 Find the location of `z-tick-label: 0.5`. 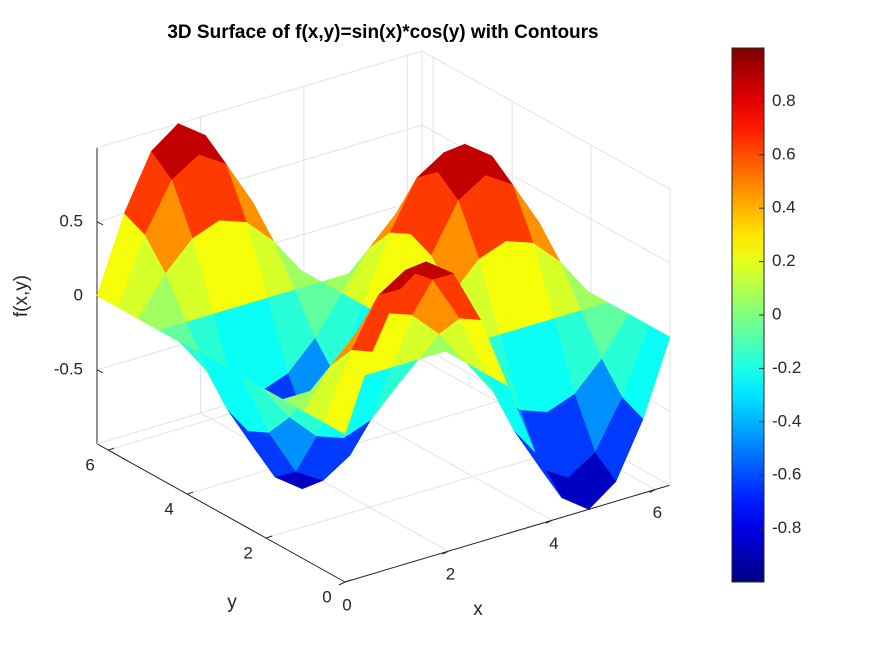

z-tick-label: 0.5 is located at coordinates (71, 220).